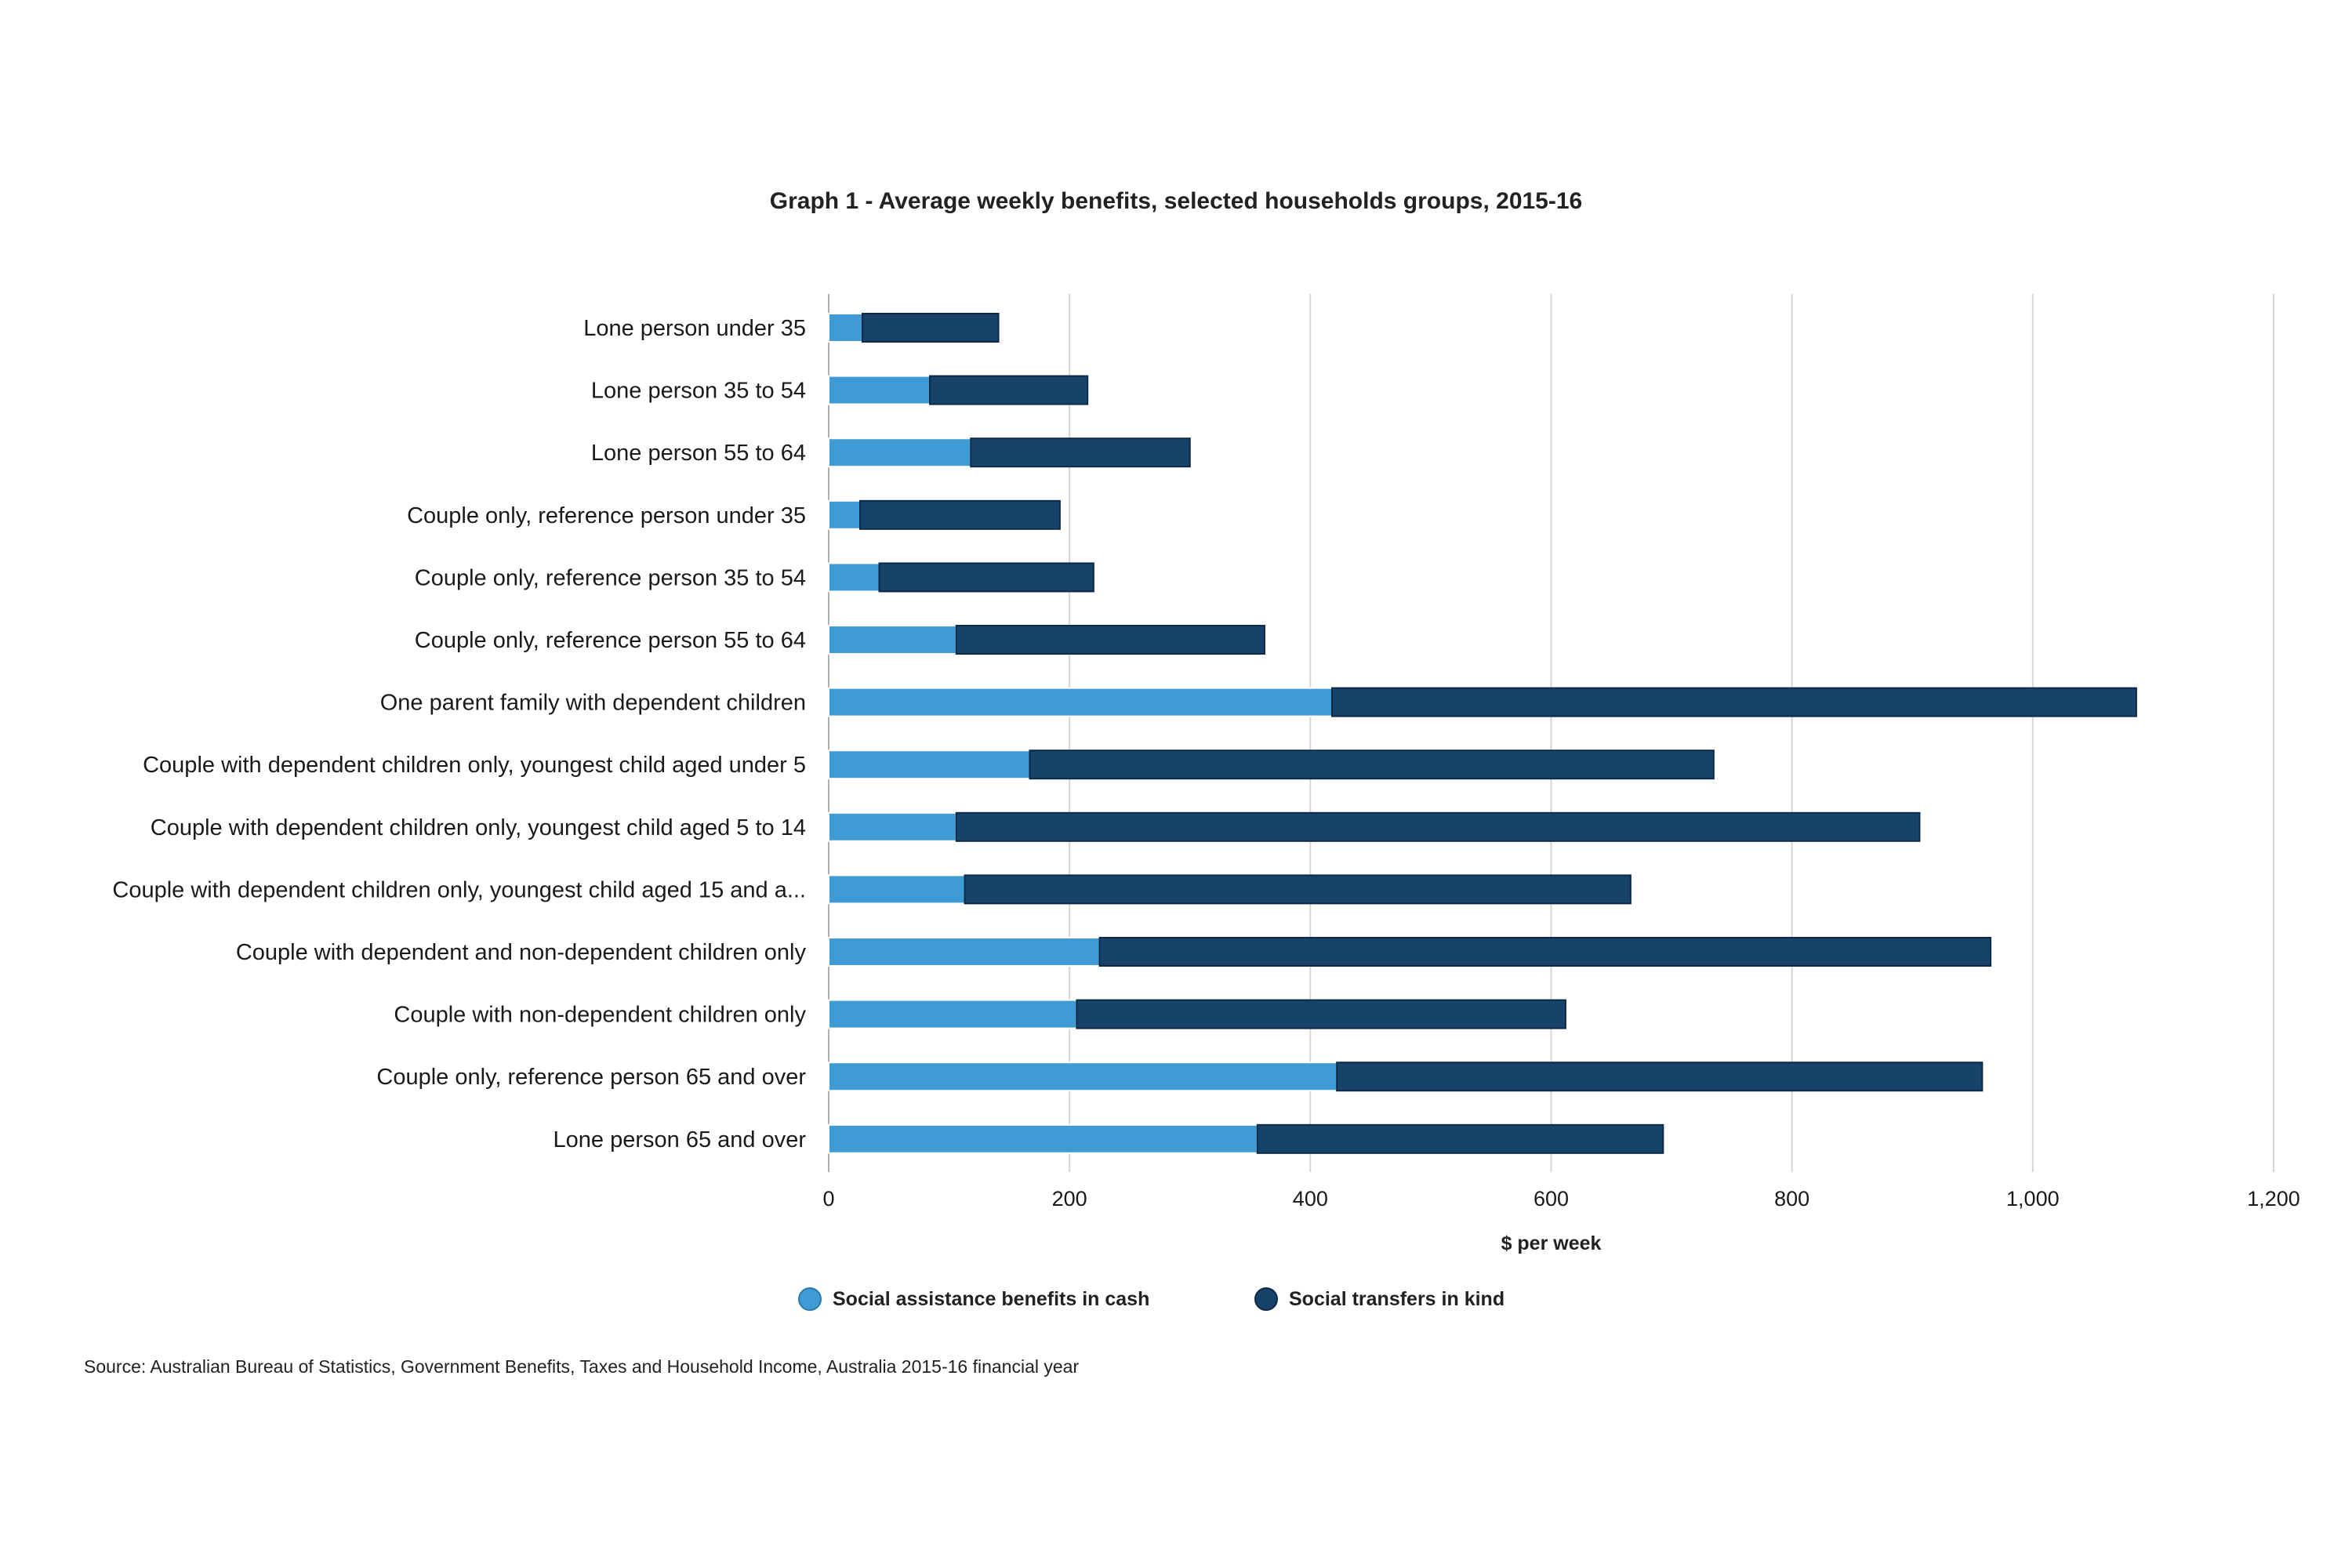  I want to click on legend-item-in-kind: Social transfers in kind, so click(1379, 1299).